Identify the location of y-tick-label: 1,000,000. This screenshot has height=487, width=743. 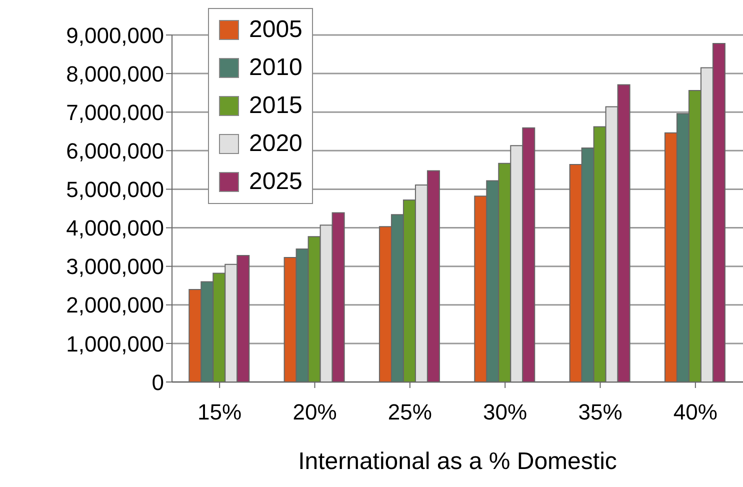
(115, 343).